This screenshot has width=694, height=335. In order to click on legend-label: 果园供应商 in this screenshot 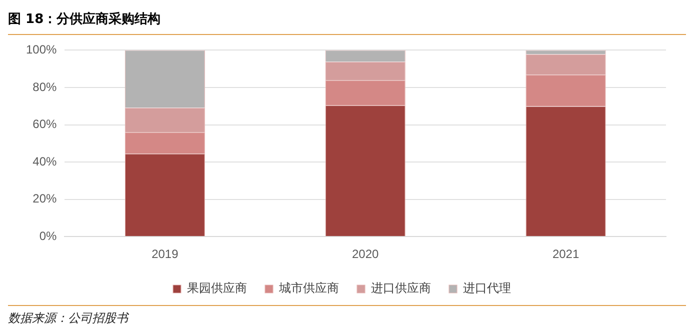, I will do `click(217, 288)`.